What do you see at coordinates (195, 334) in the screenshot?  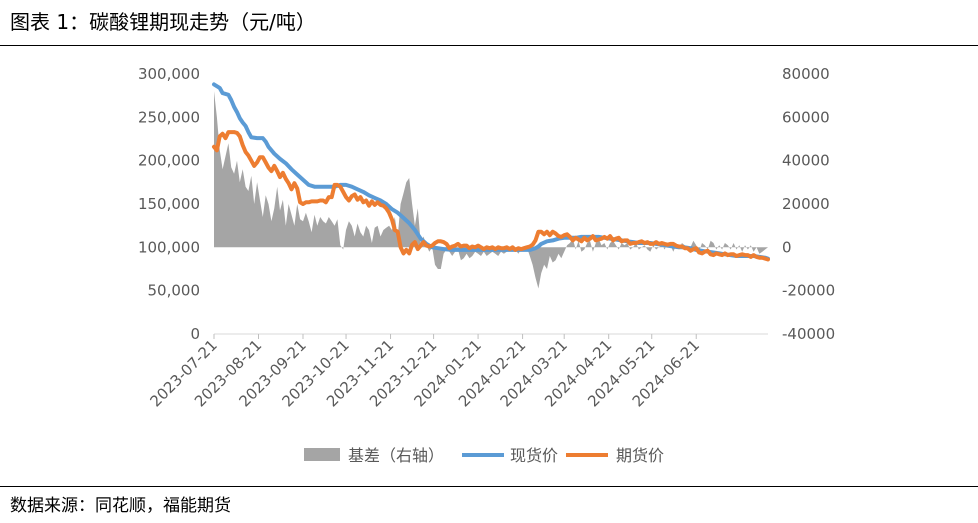 I see `left-tick-label: 0` at bounding box center [195, 334].